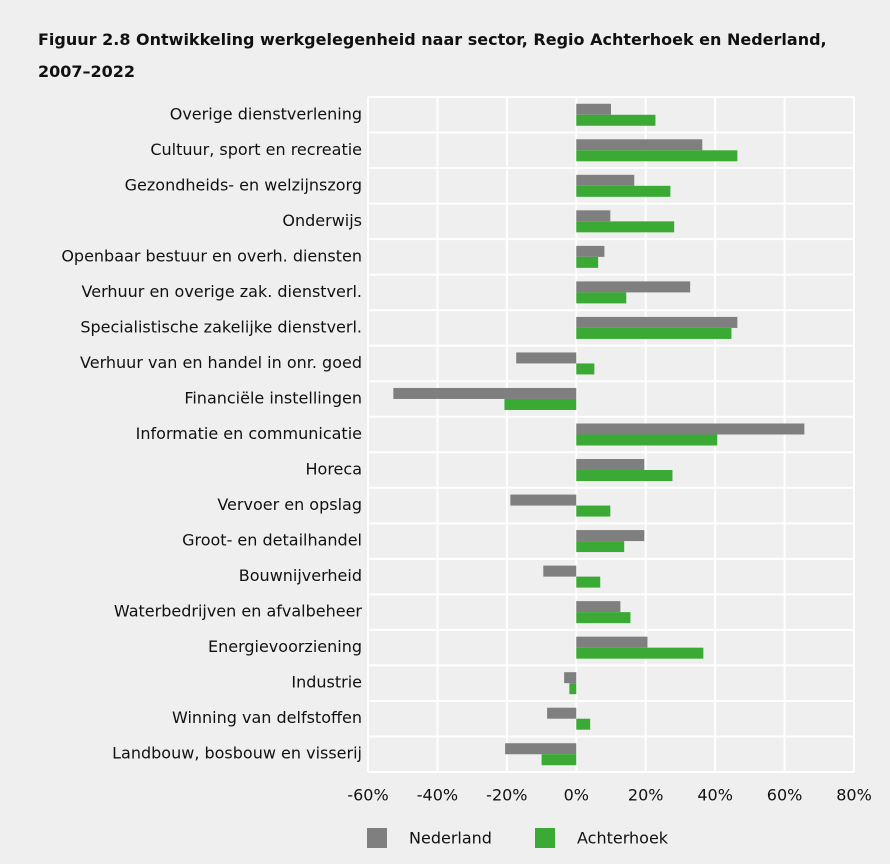 The height and width of the screenshot is (864, 890). Describe the element at coordinates (506, 795) in the screenshot. I see `x-tick-label: -20%` at that location.